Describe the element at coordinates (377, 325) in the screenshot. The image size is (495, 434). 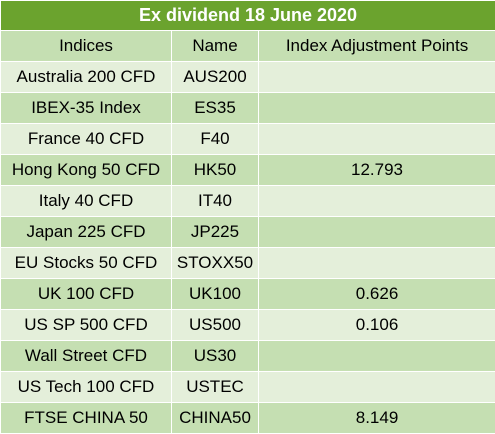
I see `cell-adjustment-points: 0.106` at that location.